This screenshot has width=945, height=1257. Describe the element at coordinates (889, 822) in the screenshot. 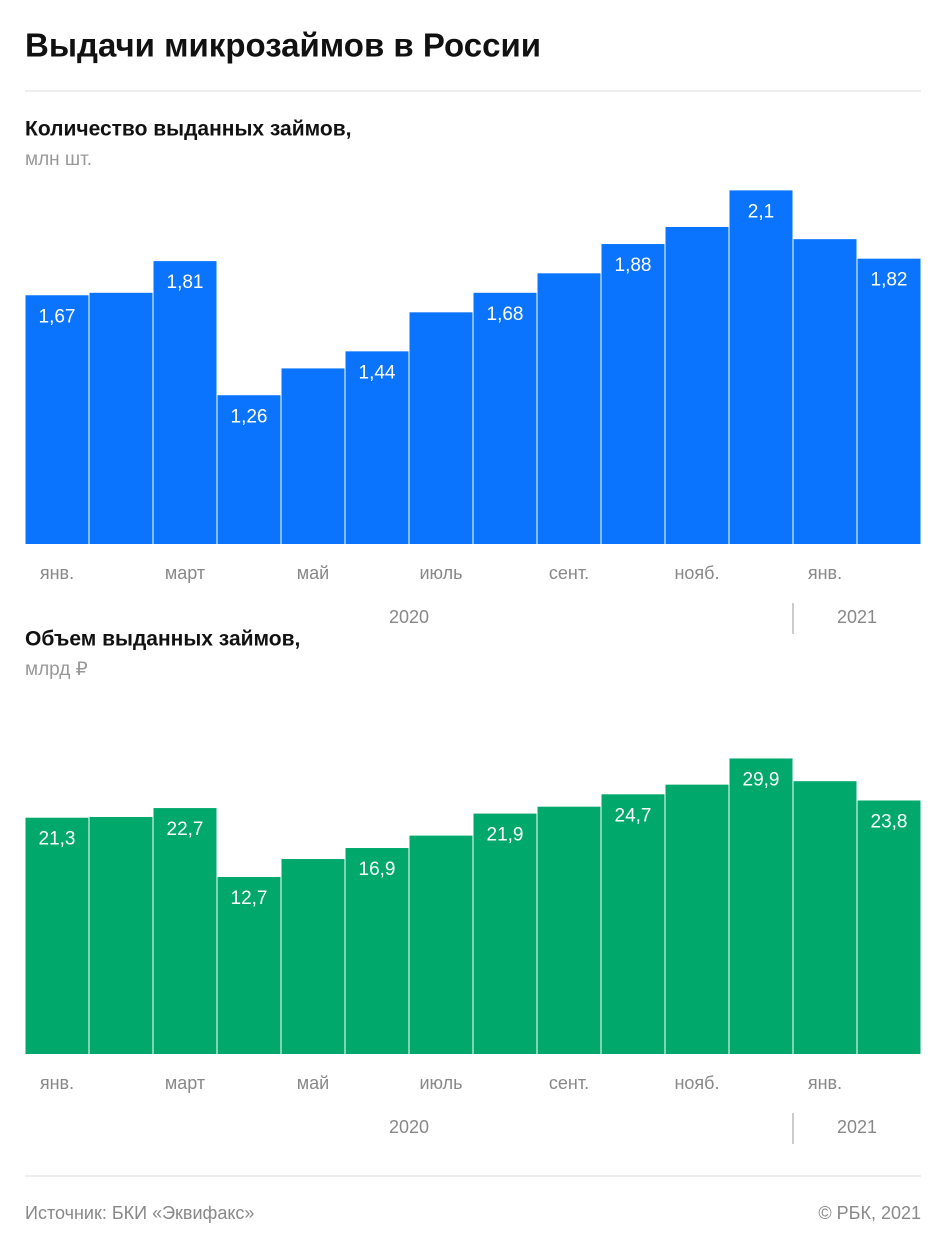

I see `value-label: 23,8` at that location.